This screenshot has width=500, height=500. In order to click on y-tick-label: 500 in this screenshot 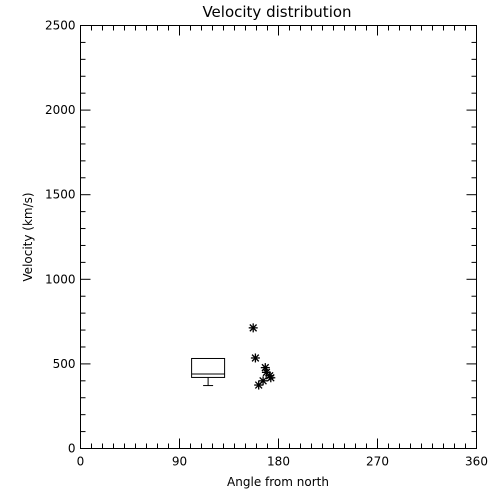, I will do `click(64, 364)`.